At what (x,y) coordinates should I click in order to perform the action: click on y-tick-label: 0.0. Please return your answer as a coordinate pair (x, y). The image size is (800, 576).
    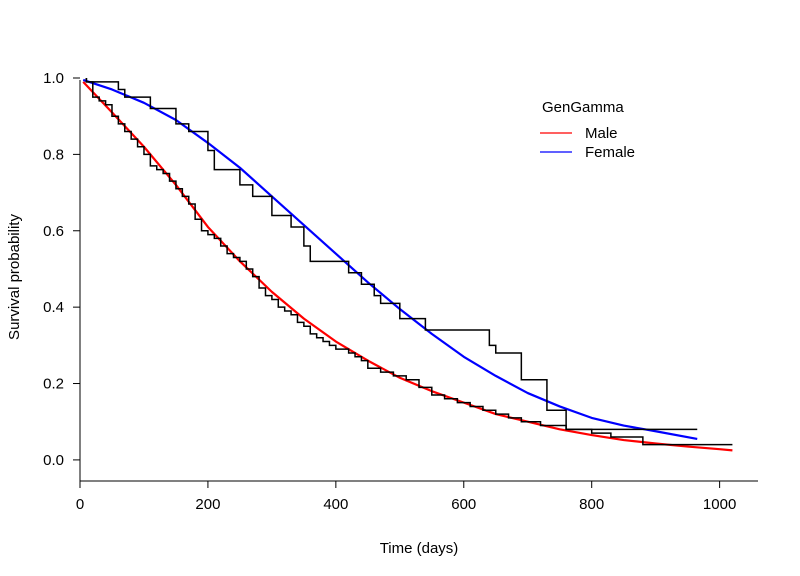
    Looking at the image, I should click on (53, 460).